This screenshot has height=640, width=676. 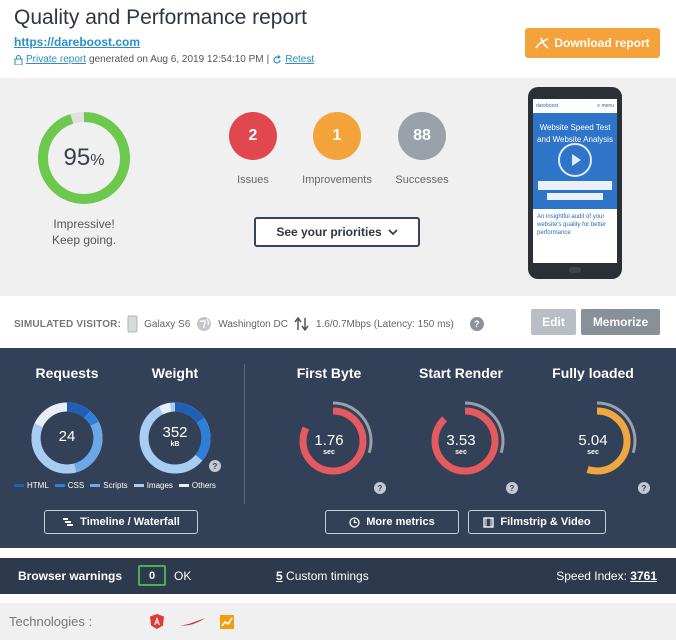 What do you see at coordinates (244, 434) in the screenshot?
I see `metrics-divider` at bounding box center [244, 434].